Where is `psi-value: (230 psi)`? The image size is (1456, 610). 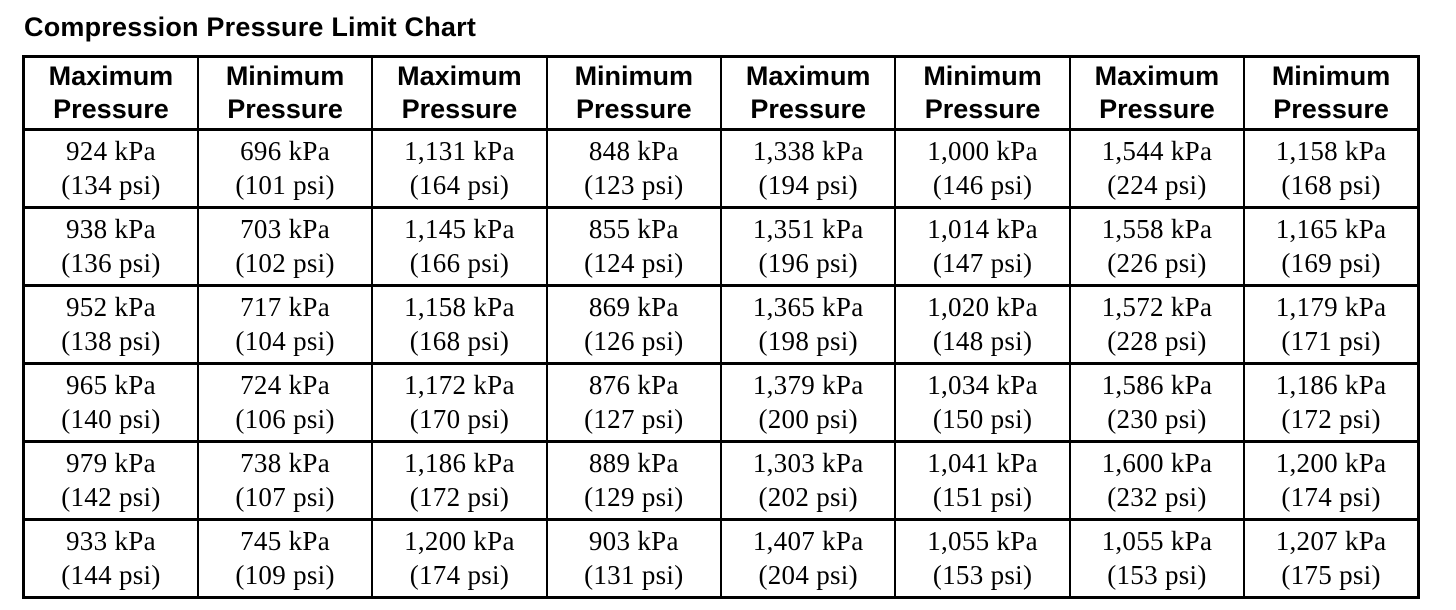
psi-value: (230 psi) is located at coordinates (1157, 418).